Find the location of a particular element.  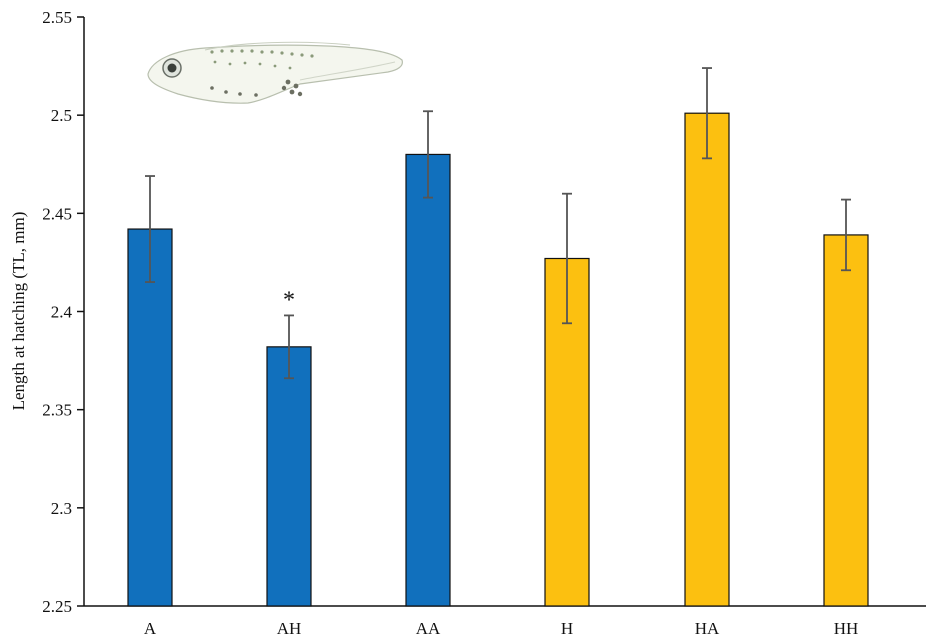

y-tick-label: 2.4 is located at coordinates (62, 312).